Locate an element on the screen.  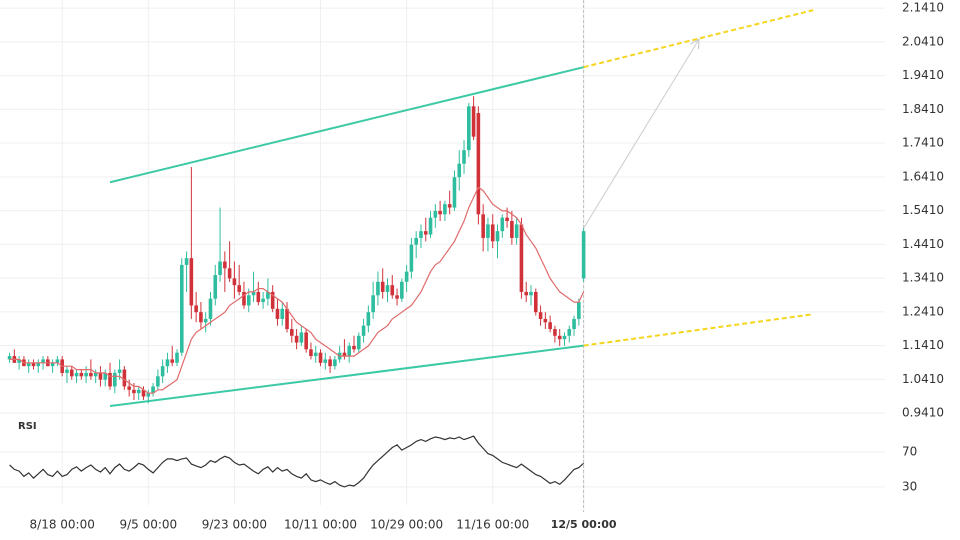
x-tick-label: 10/29 00:00 is located at coordinates (406, 525).